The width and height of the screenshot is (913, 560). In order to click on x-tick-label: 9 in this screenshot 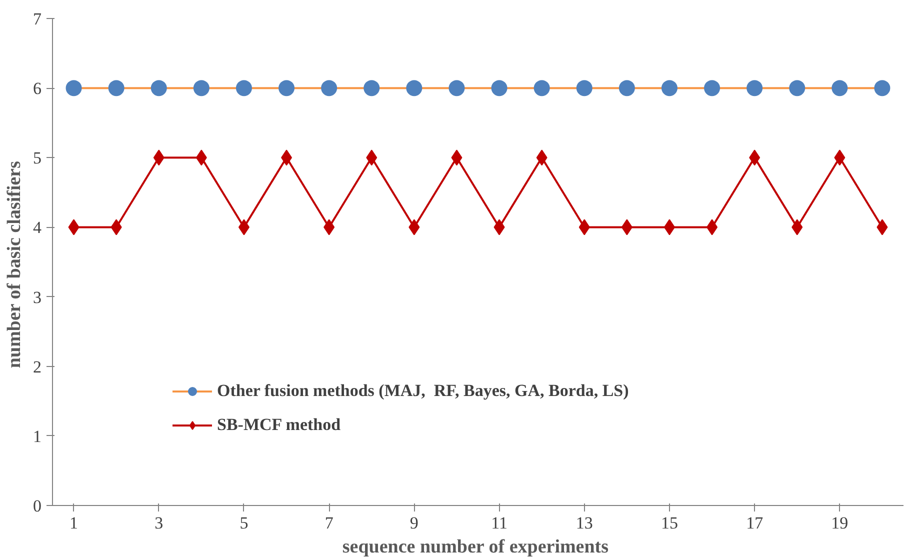, I will do `click(414, 523)`.